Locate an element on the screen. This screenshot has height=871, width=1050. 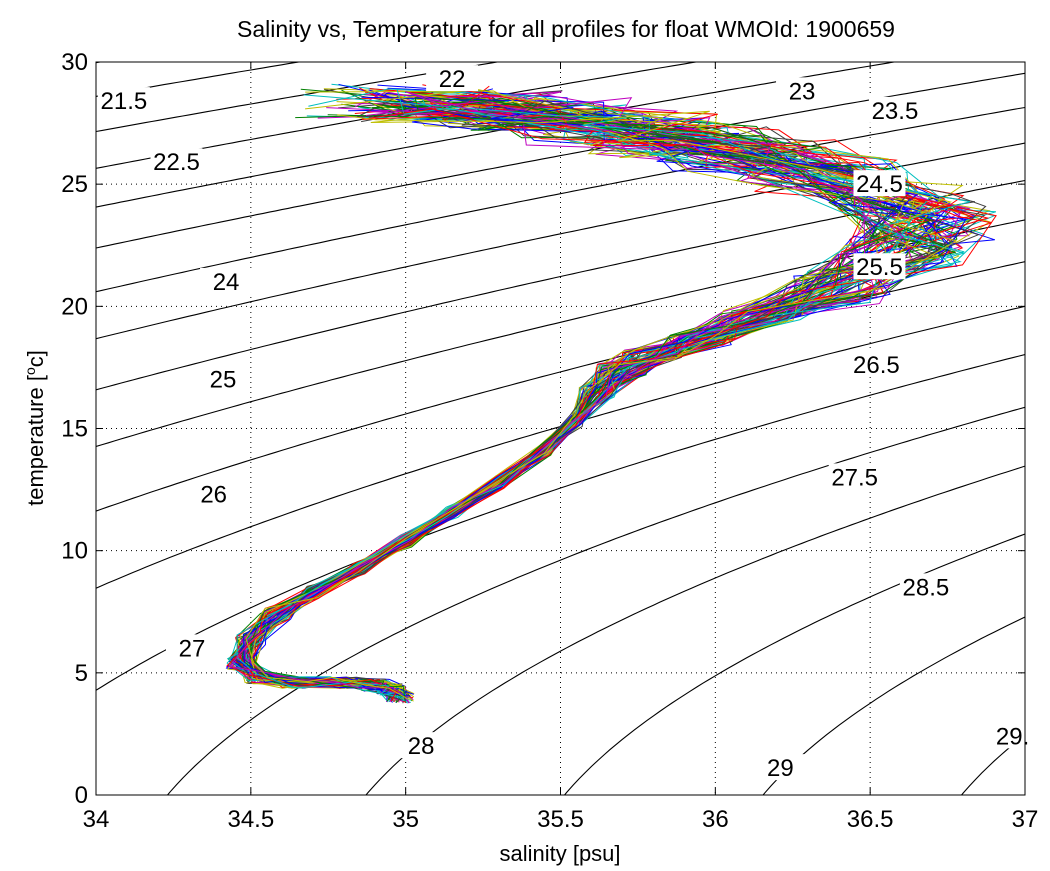
x-axis-label: salinity [psu] is located at coordinates (559, 853).